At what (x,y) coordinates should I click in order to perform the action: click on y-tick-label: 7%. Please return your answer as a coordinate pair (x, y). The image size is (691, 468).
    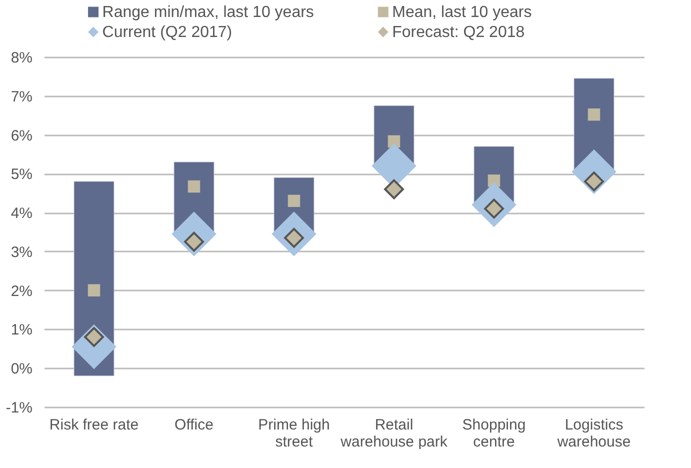
    Looking at the image, I should click on (21, 97).